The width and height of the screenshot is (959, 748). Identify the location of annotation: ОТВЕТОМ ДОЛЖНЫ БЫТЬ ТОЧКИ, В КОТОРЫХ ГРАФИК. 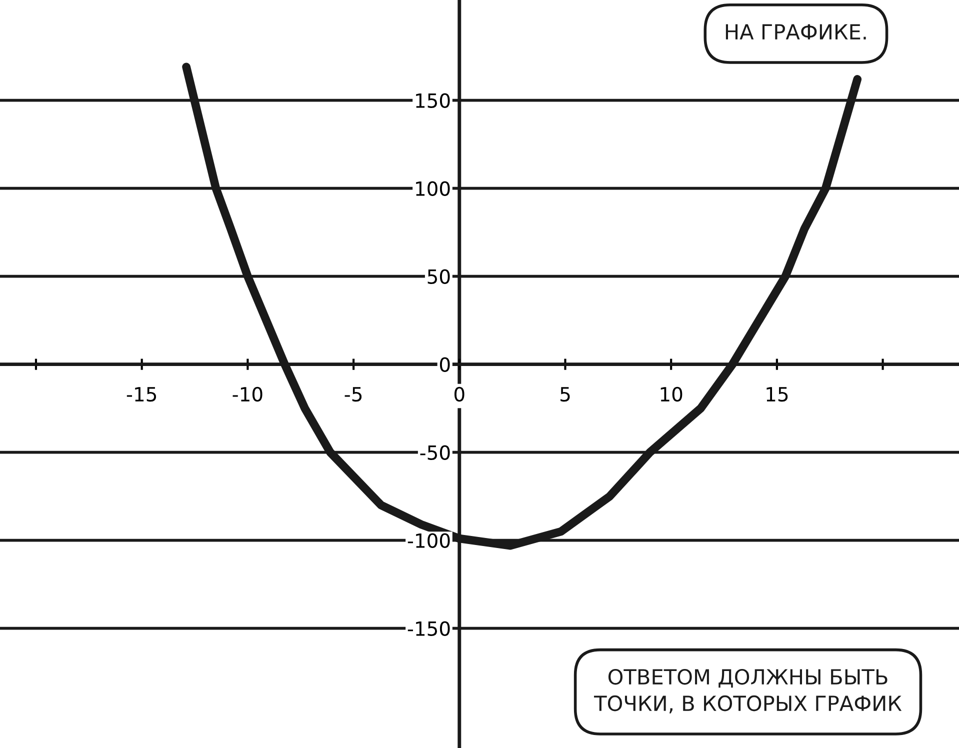
(748, 691).